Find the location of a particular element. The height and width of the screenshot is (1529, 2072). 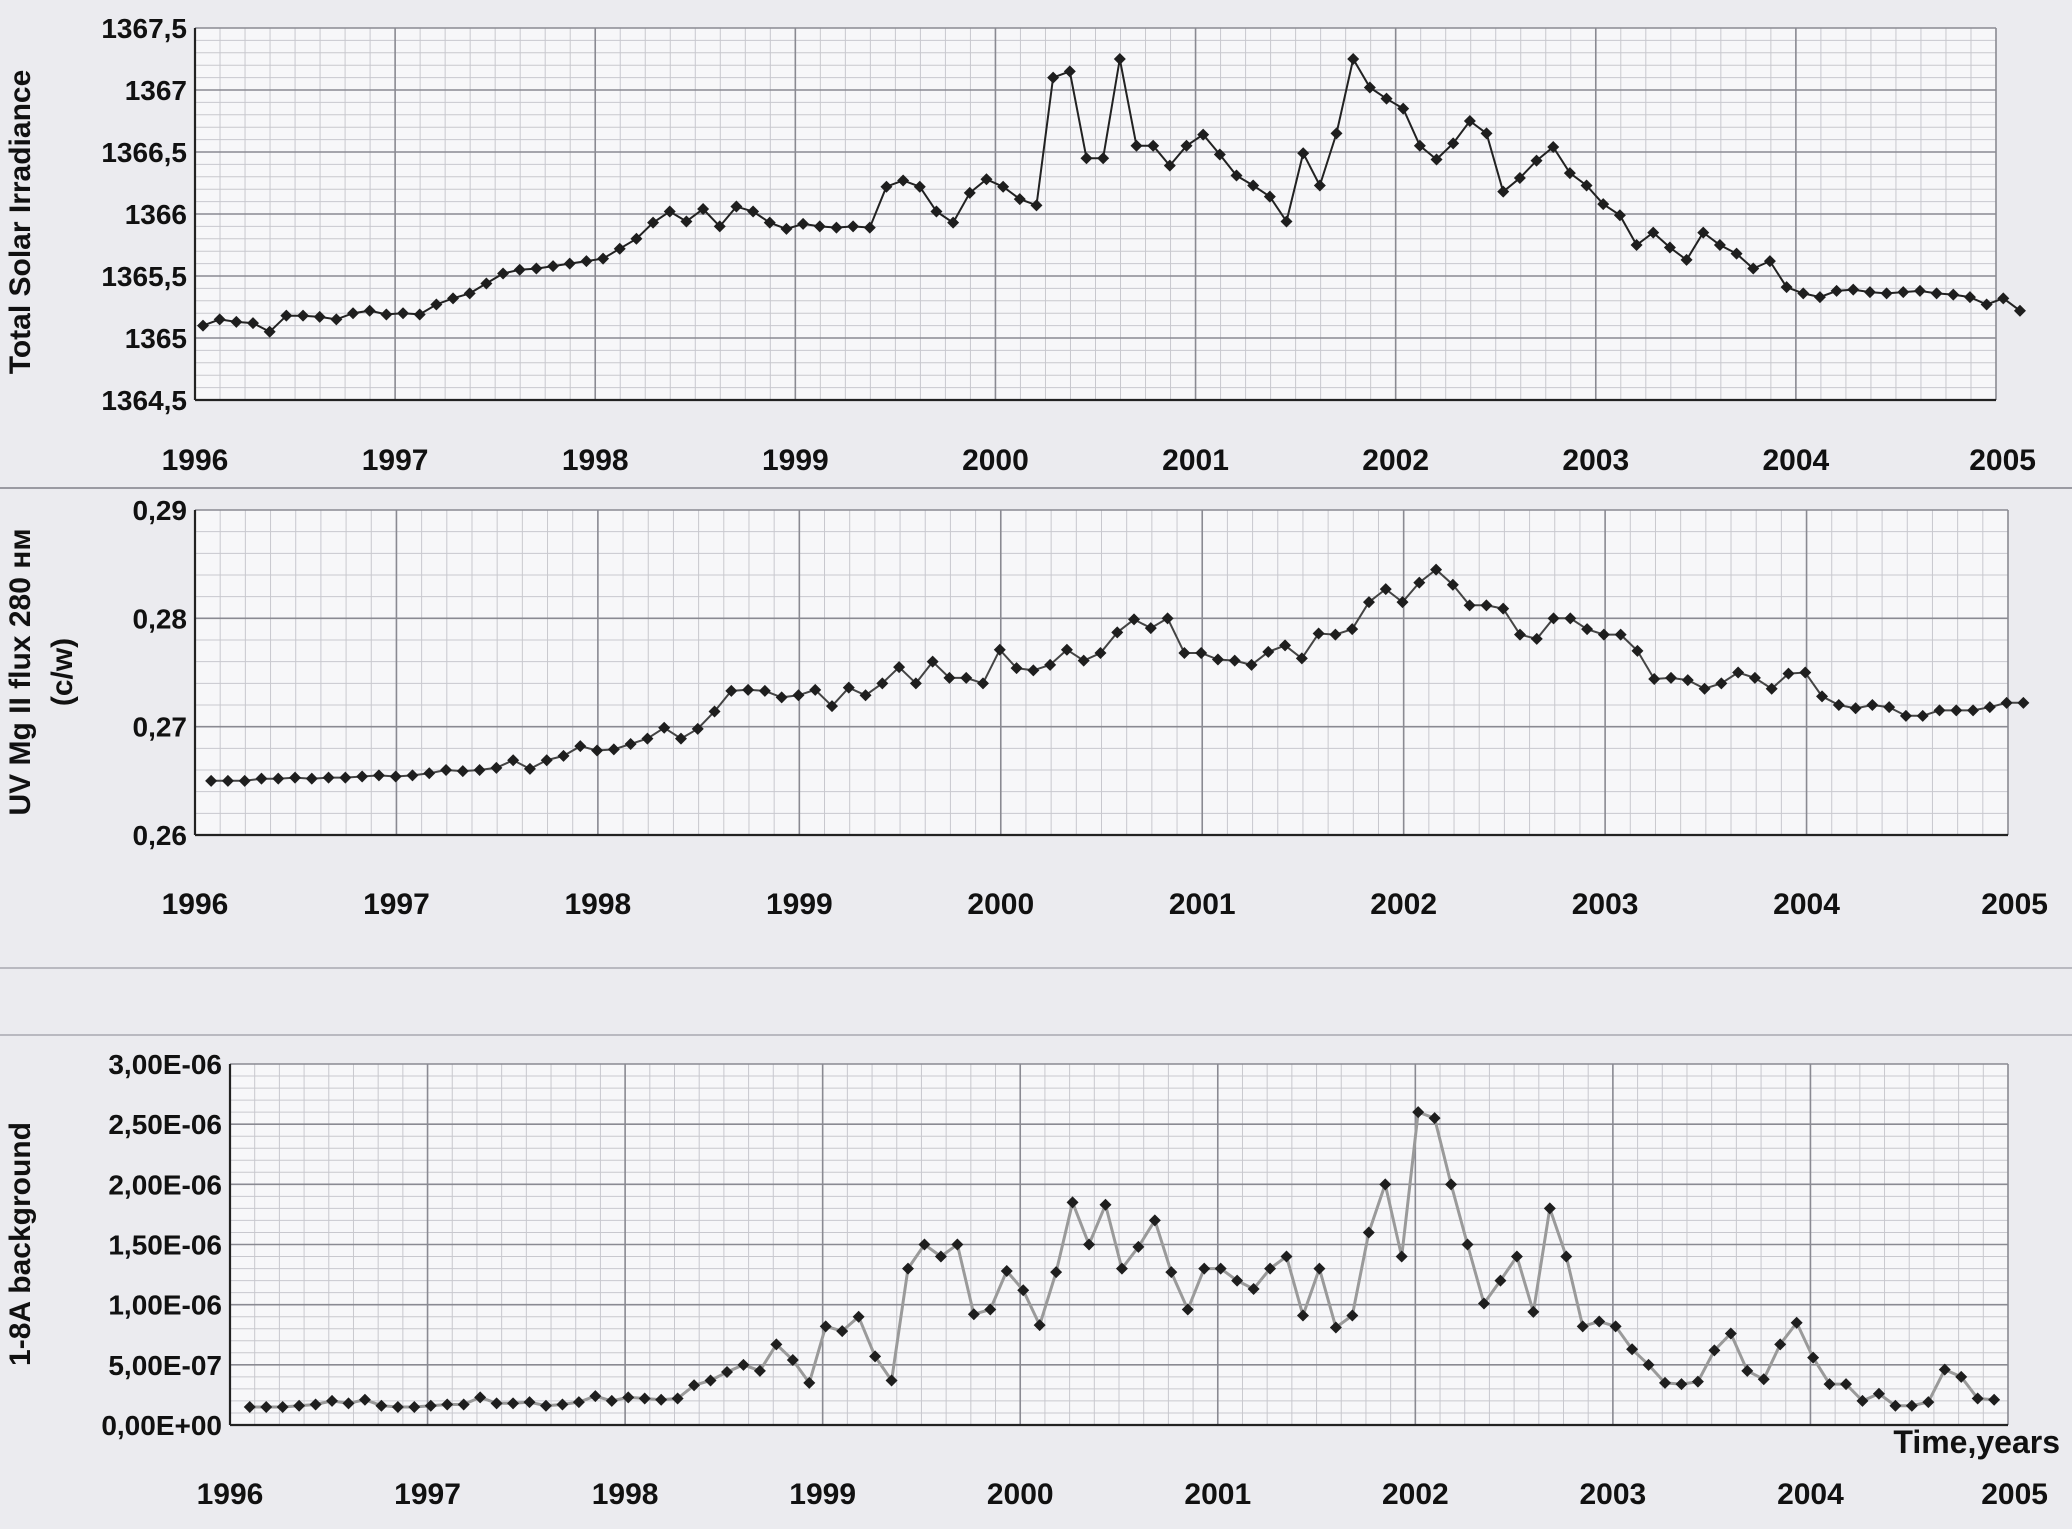

y-tick-label: 2,50E-06 is located at coordinates (165, 1124).